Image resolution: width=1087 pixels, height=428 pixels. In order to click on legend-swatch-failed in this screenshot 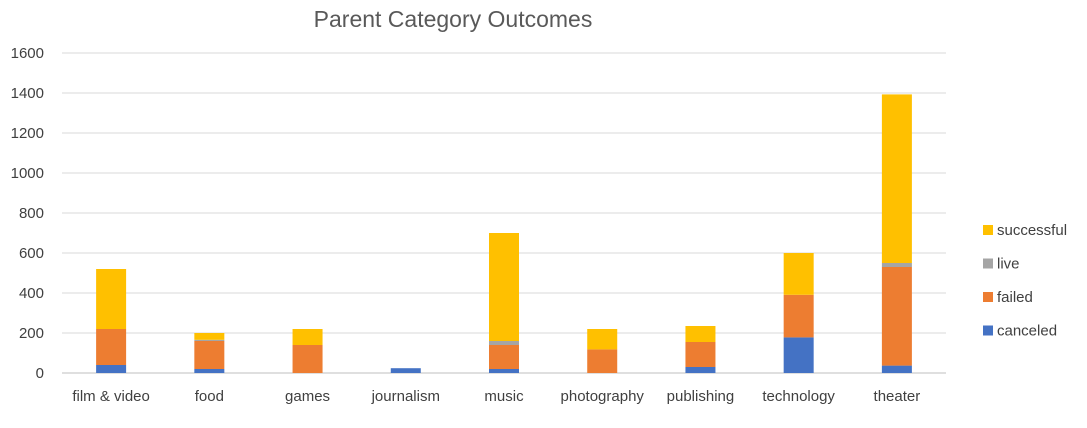, I will do `click(988, 297)`.